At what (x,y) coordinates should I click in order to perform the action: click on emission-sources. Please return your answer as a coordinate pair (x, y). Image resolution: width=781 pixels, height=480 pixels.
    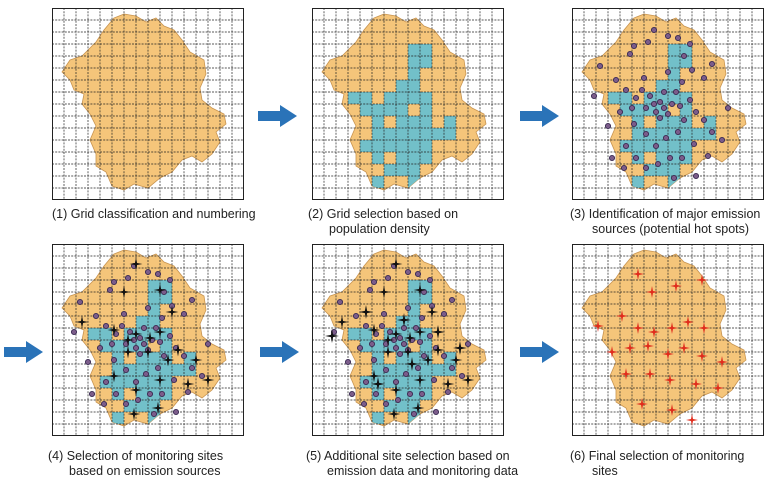
    Looking at the image, I should click on (661, 104).